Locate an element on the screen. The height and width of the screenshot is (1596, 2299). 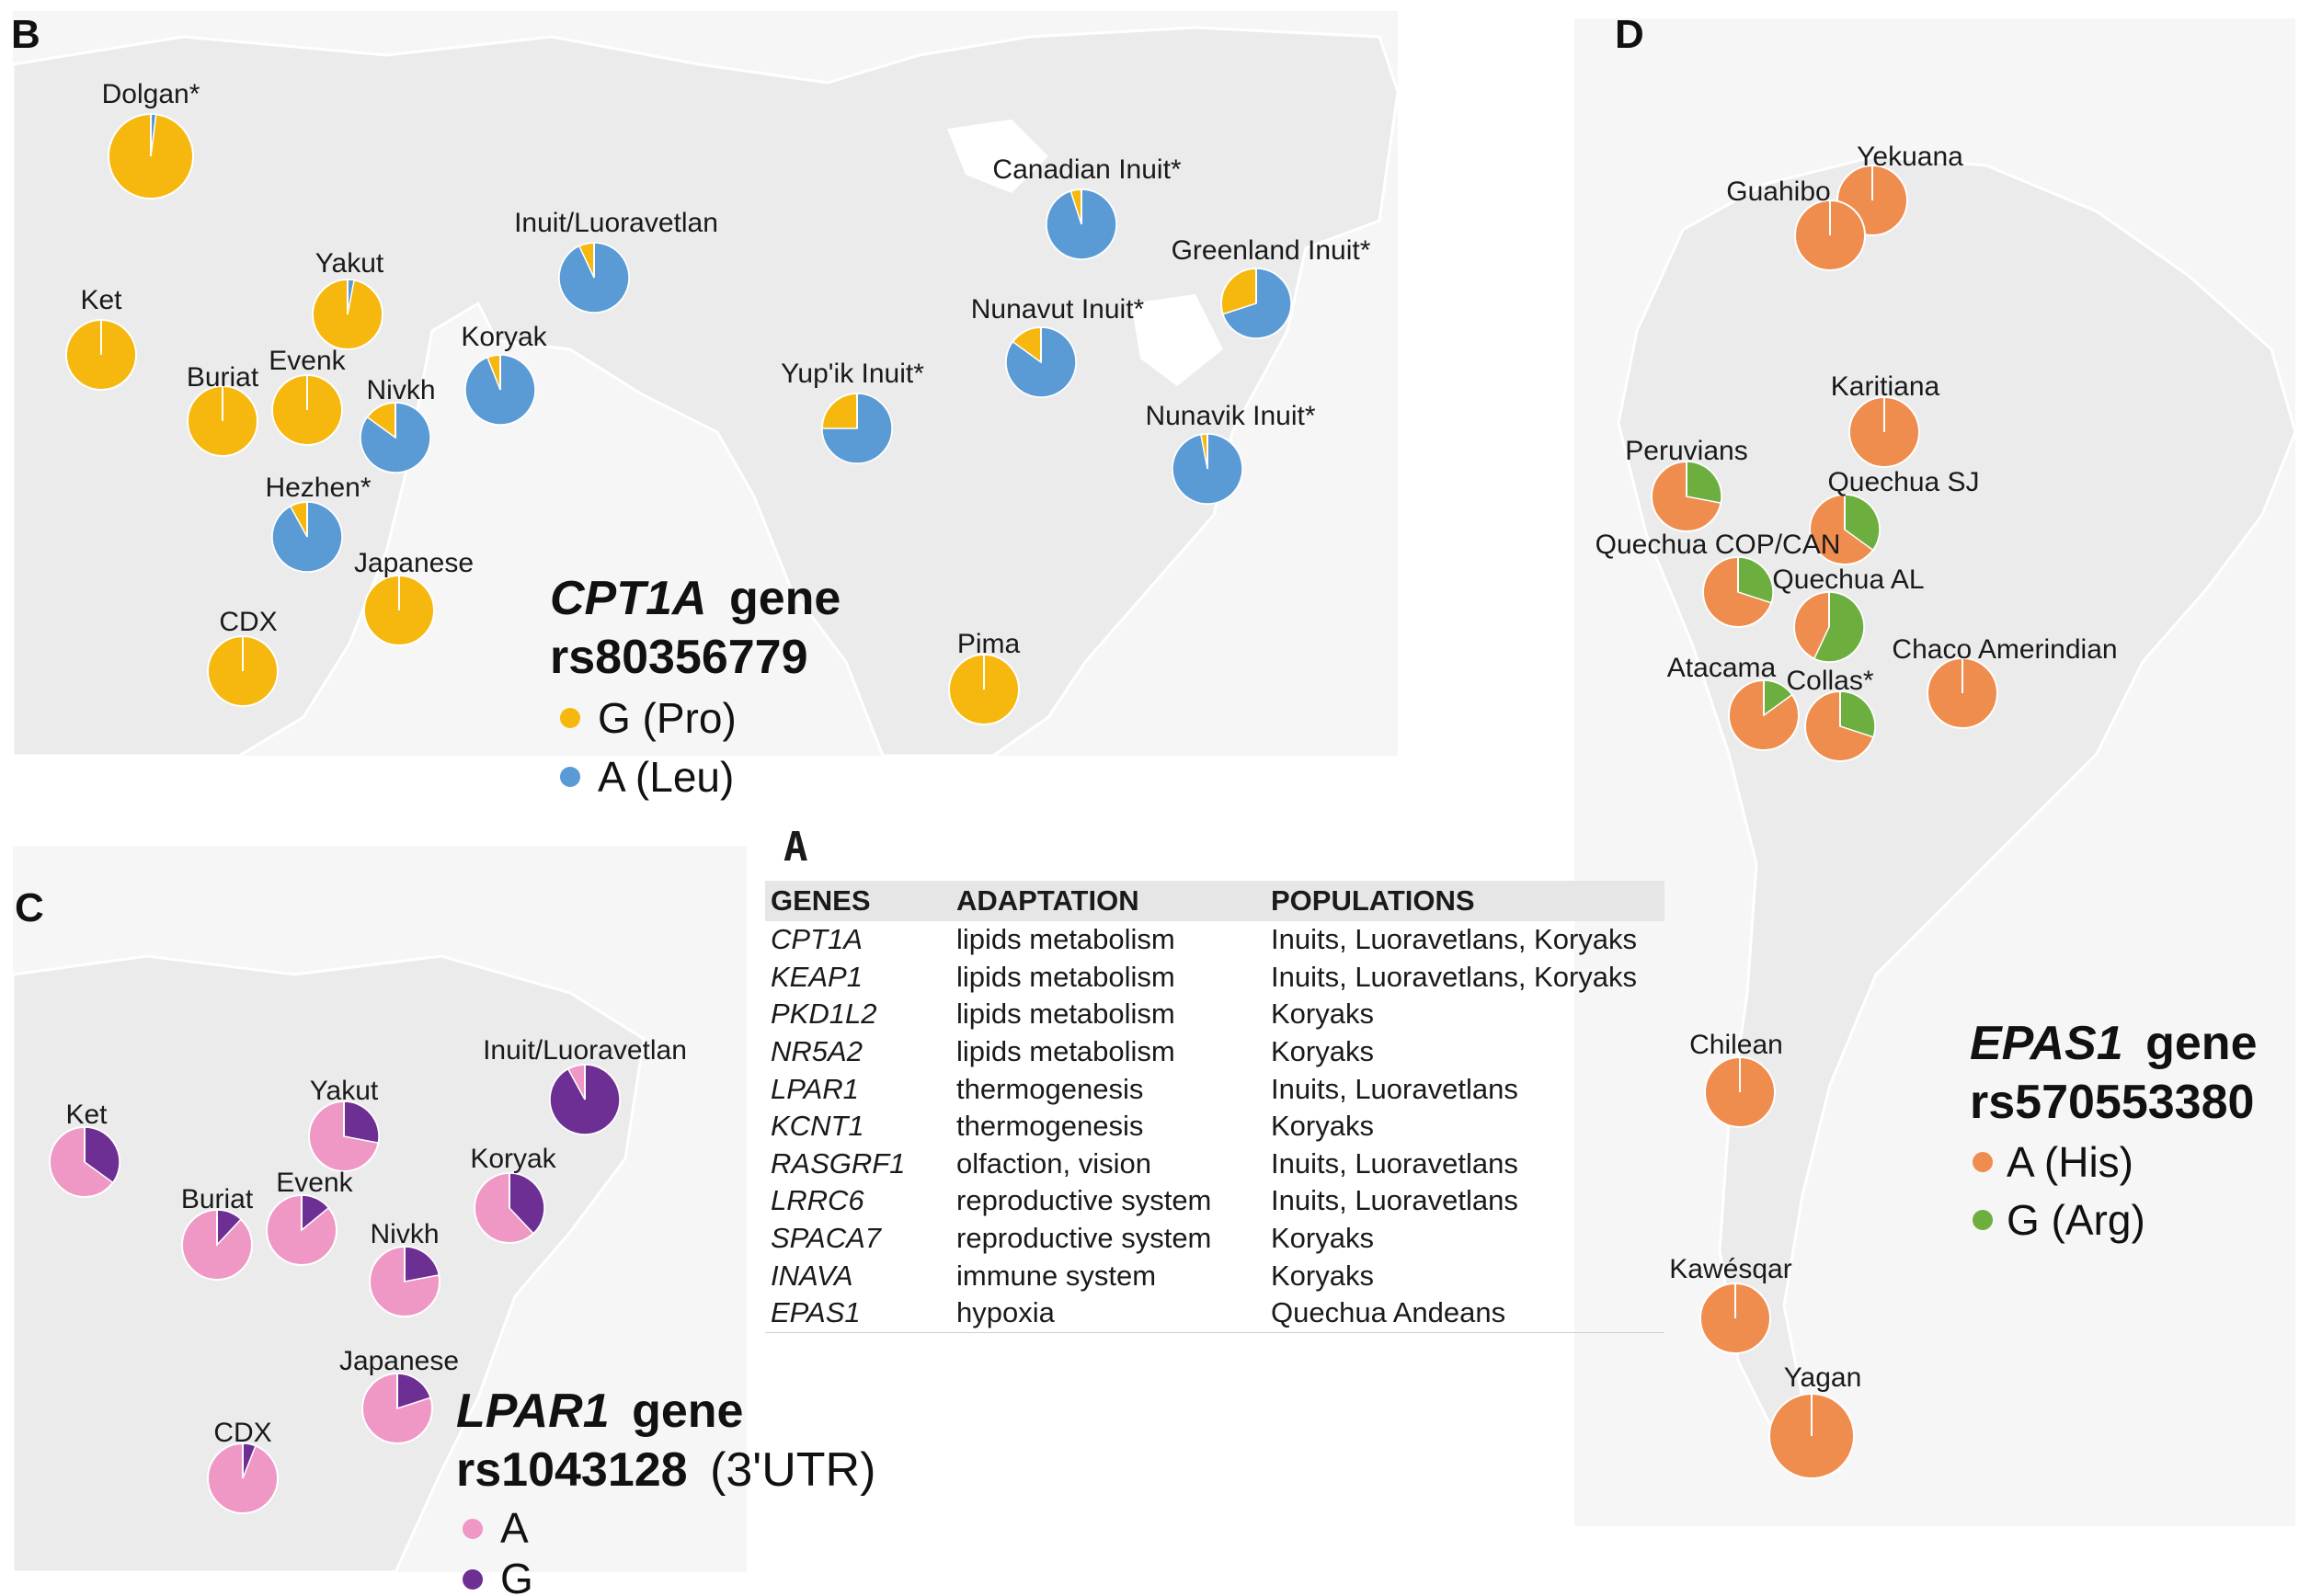
pie-b-5: Nivkh is located at coordinates (398, 424).